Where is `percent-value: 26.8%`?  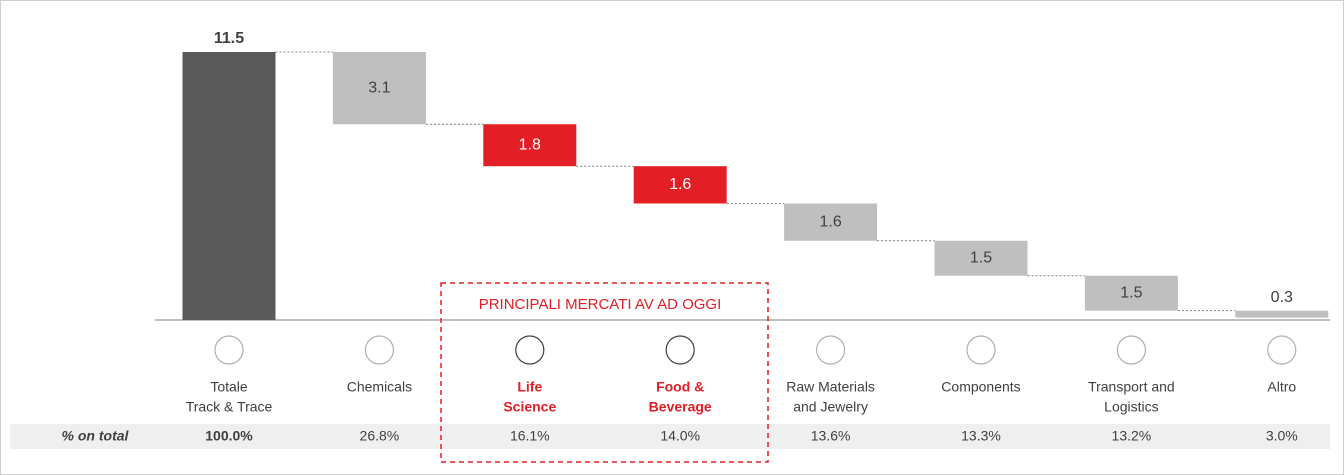
percent-value: 26.8% is located at coordinates (380, 436).